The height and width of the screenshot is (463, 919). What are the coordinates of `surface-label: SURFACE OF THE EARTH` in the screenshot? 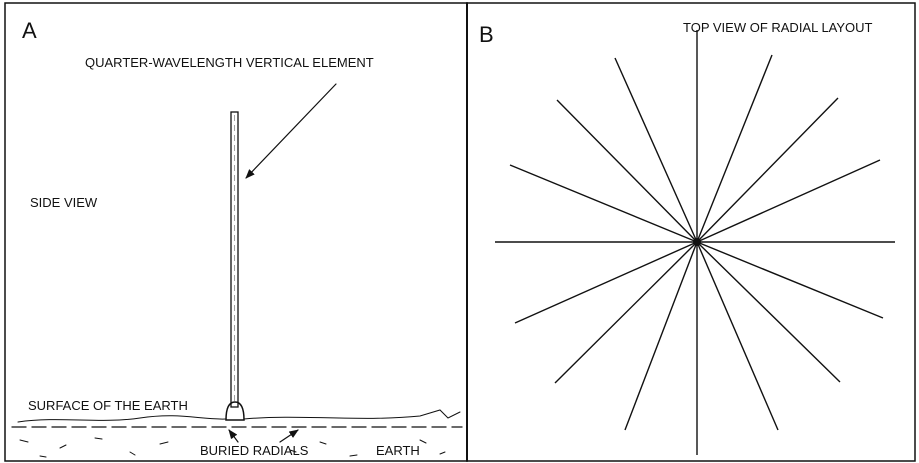 It's located at (108, 405).